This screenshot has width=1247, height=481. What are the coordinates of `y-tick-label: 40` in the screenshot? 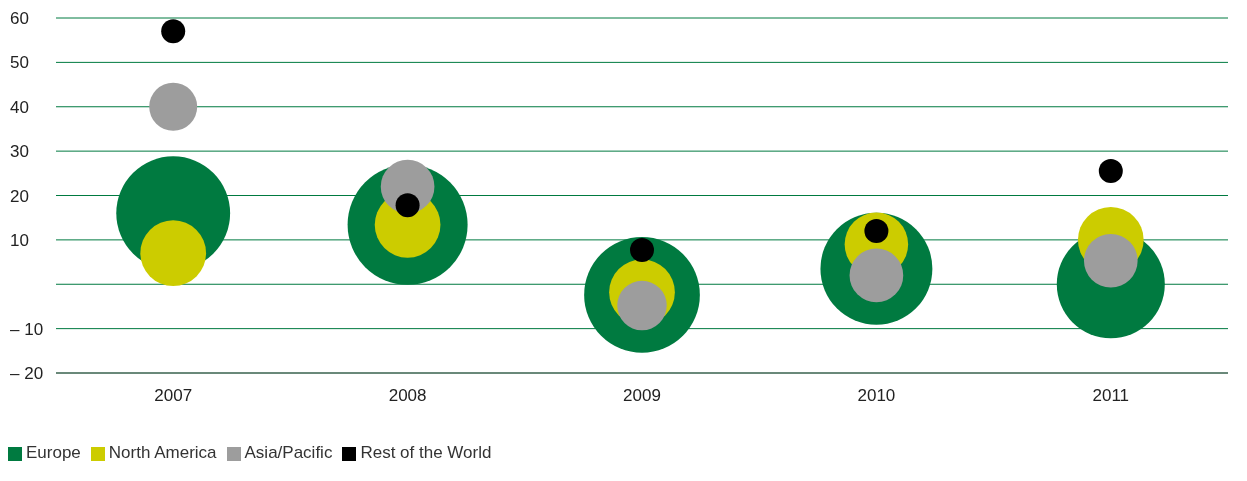 It's located at (19, 107).